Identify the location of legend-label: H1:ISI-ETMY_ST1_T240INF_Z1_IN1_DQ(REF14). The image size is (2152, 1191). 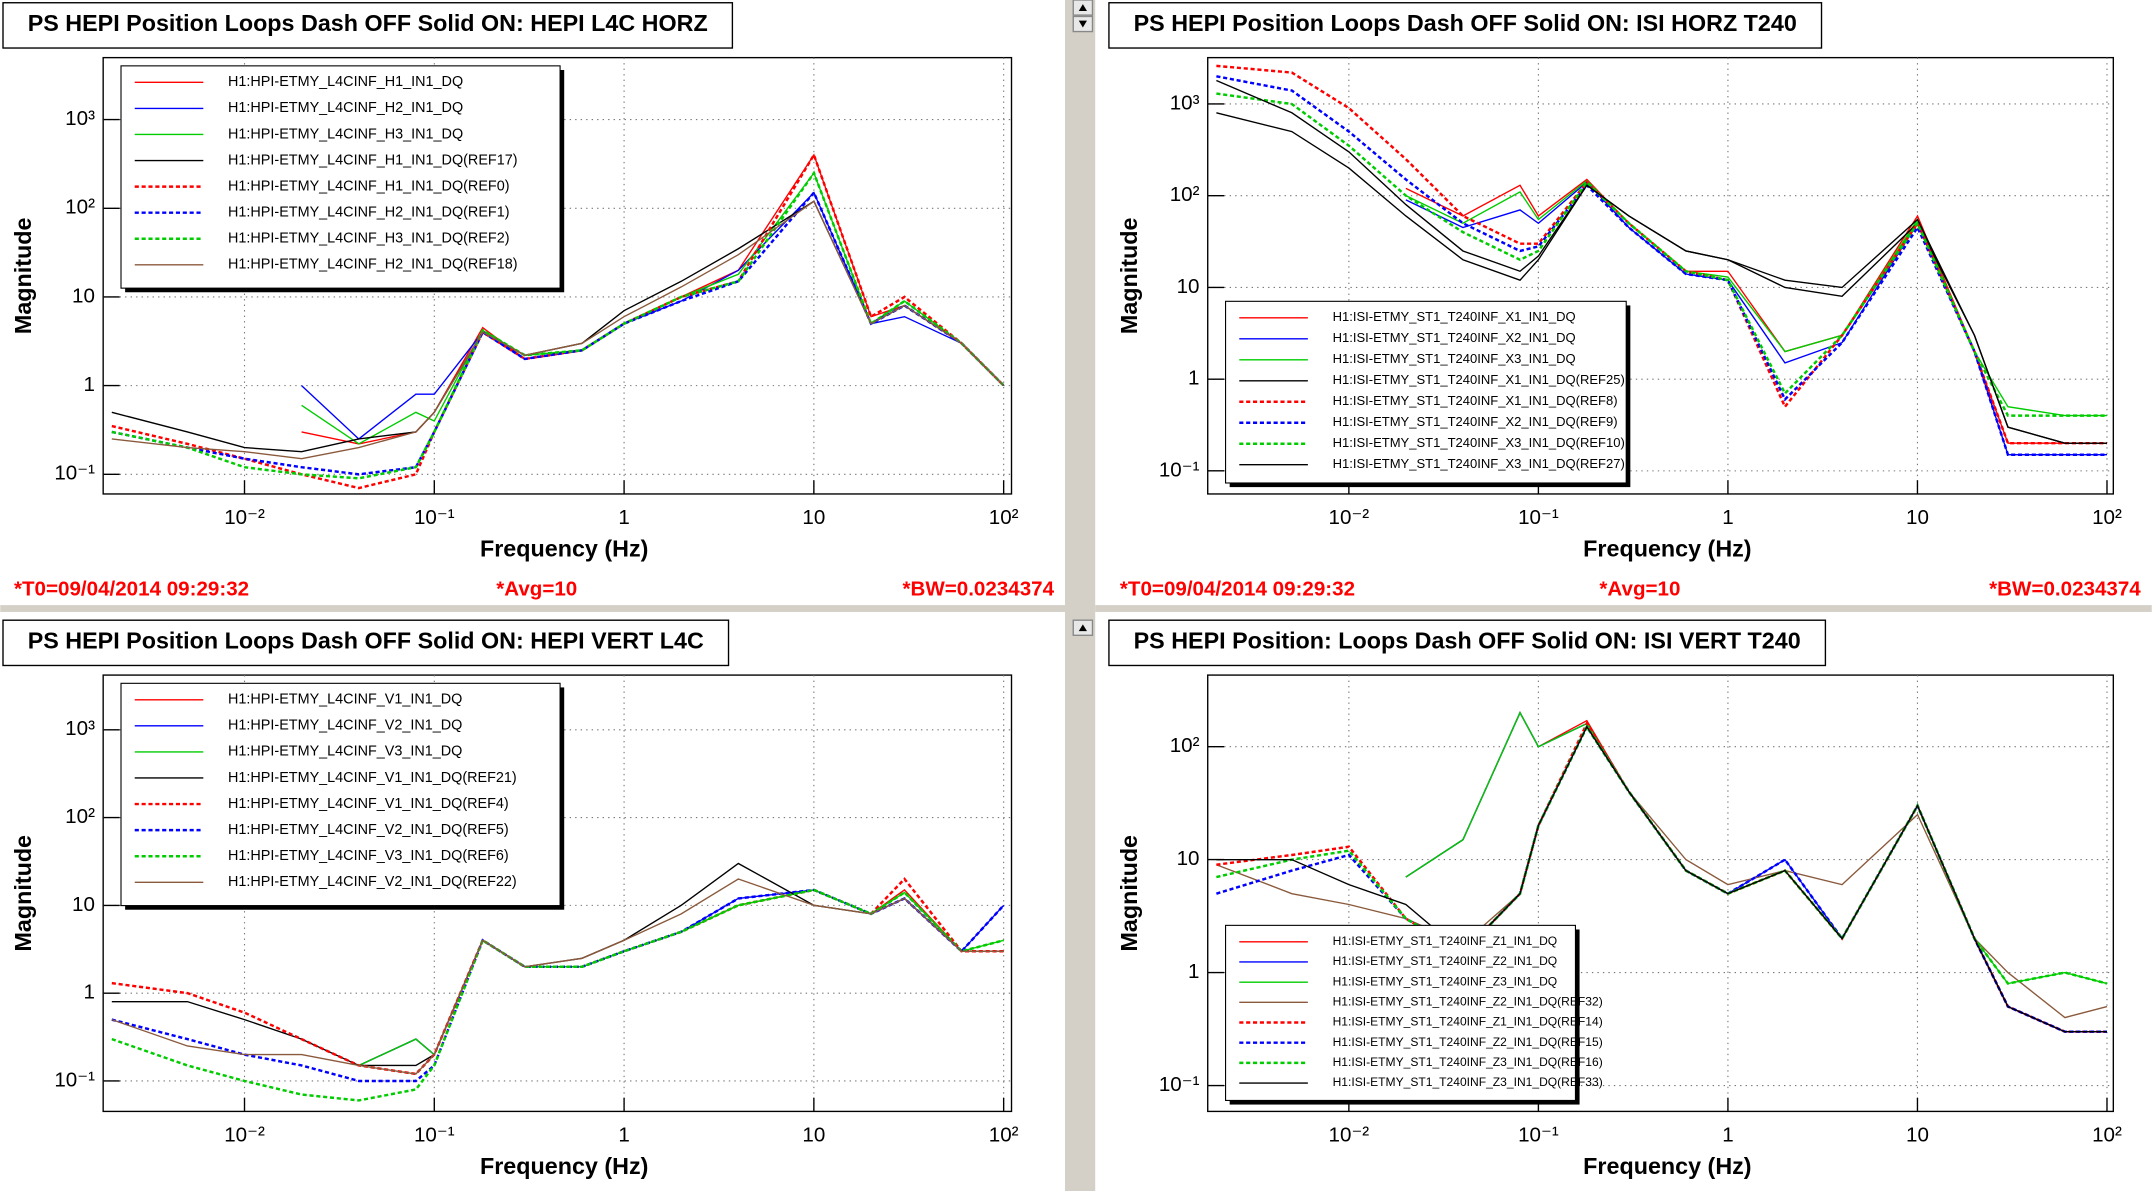
(1468, 1022).